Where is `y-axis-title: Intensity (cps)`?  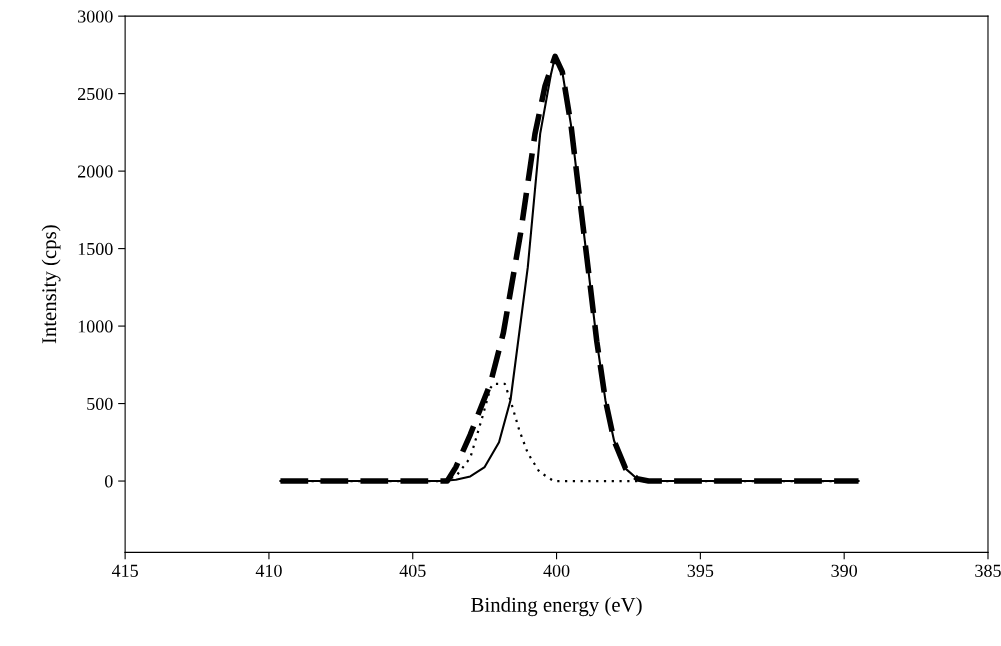
y-axis-title: Intensity (cps) is located at coordinates (51, 284).